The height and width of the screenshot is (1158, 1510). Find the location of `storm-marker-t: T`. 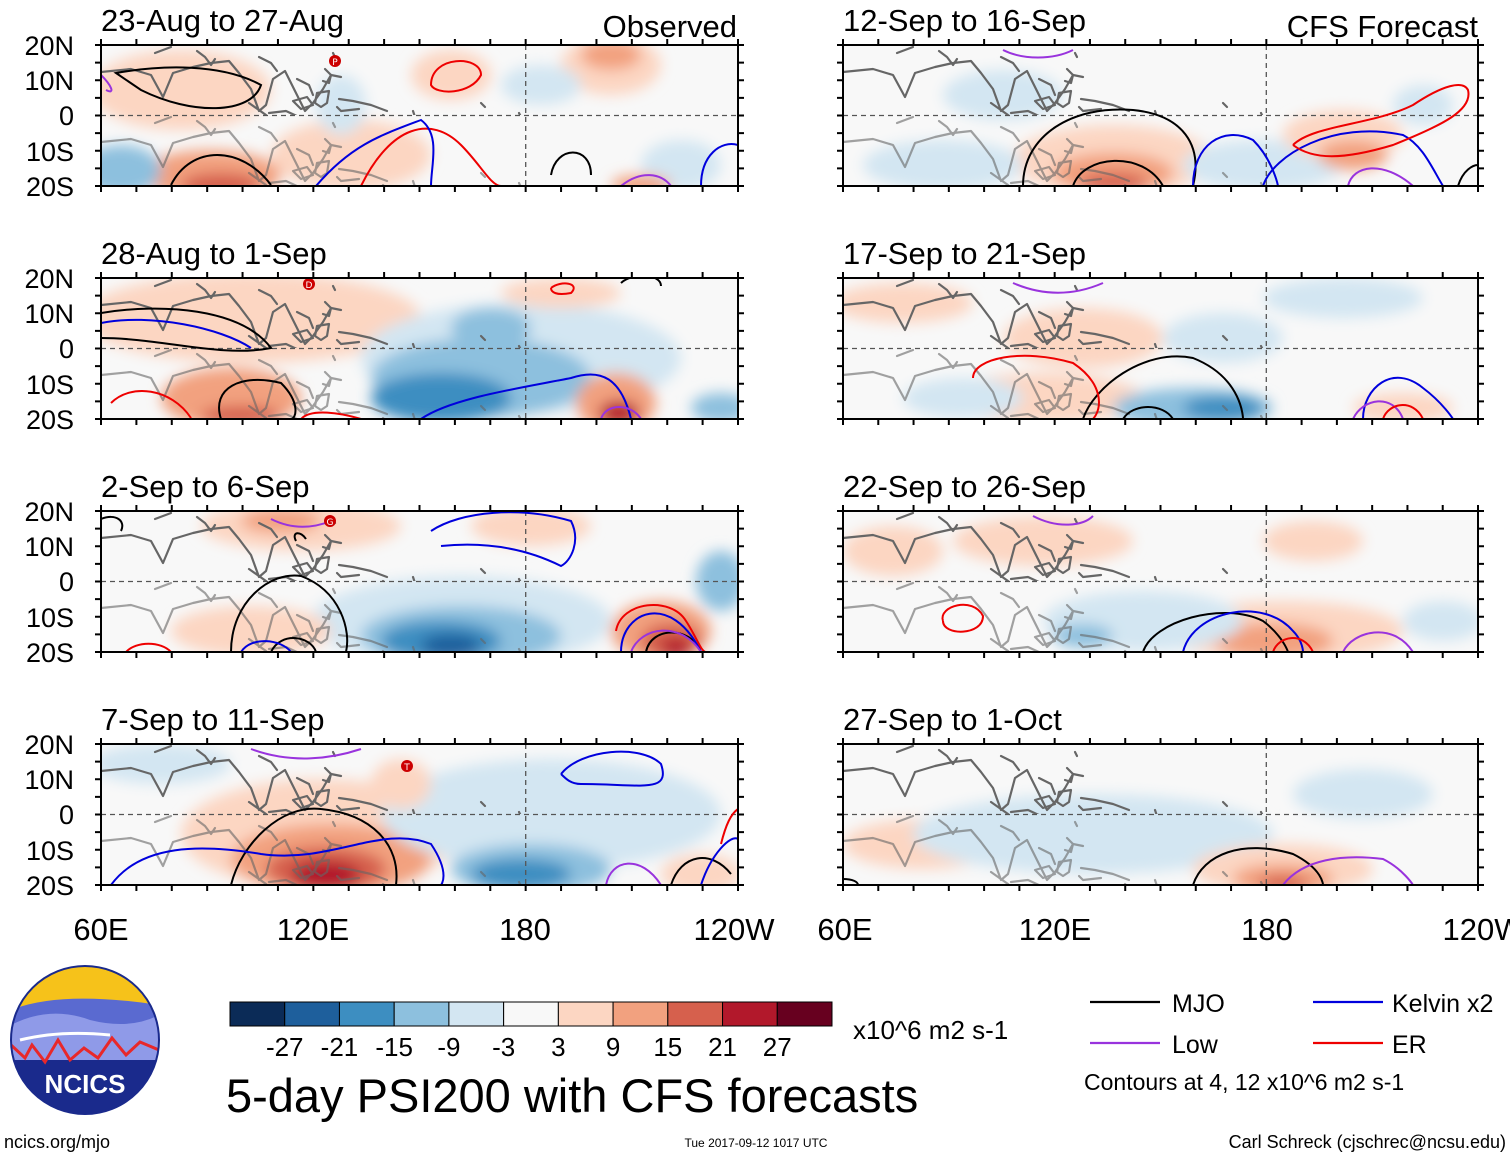

storm-marker-t: T is located at coordinates (407, 766).